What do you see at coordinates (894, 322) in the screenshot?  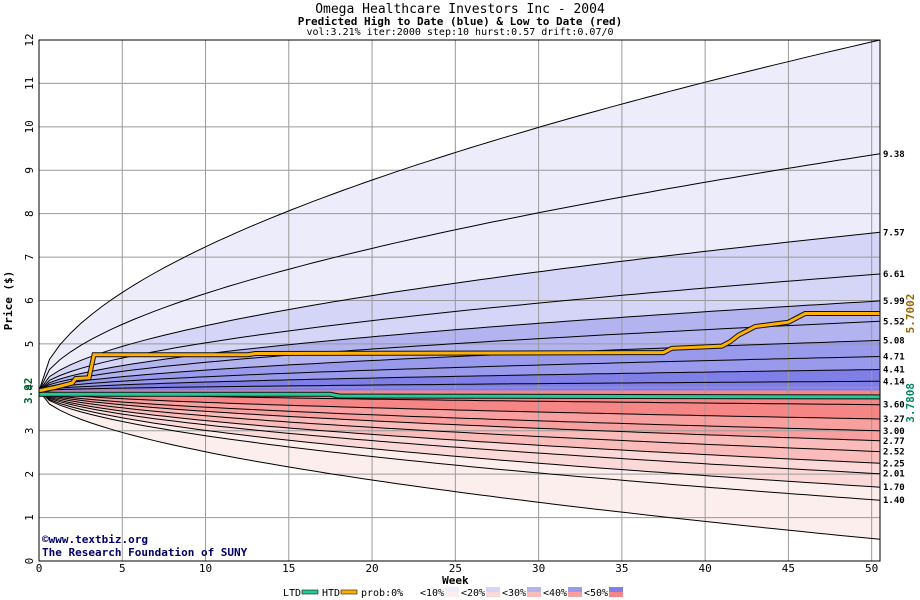 I see `percentile-end-label: 5.52` at bounding box center [894, 322].